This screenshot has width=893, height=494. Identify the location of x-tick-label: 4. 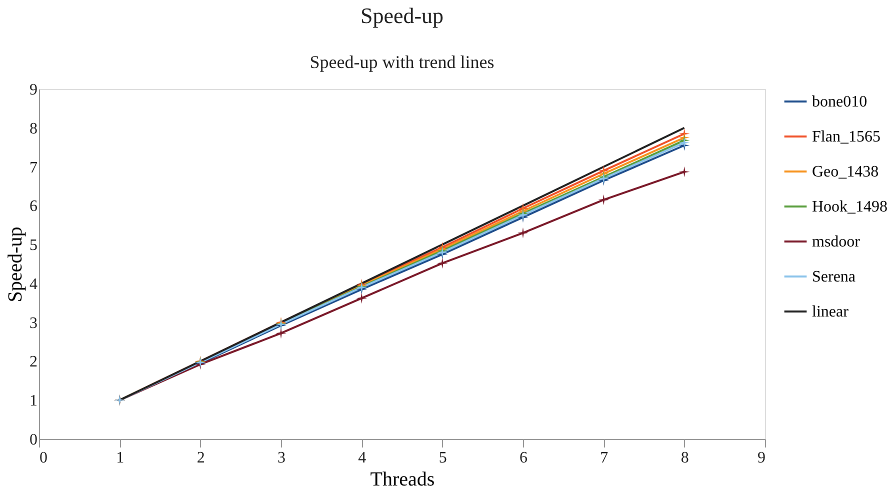
(362, 458).